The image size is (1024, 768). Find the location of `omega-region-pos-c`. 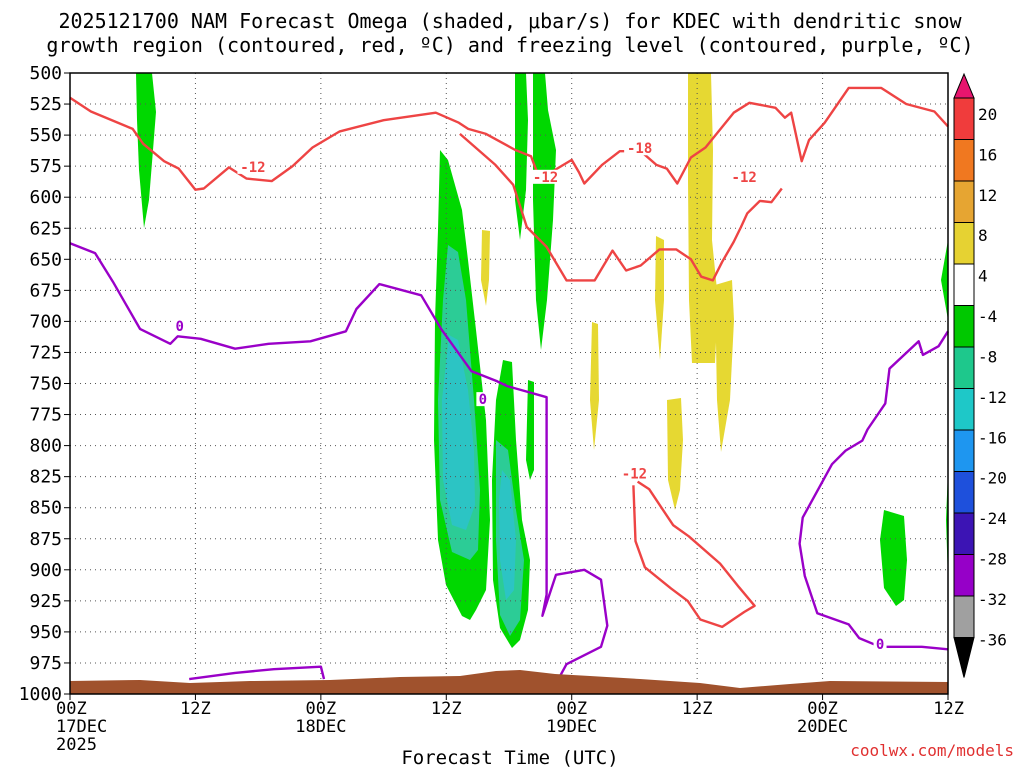

omega-region-pos-c is located at coordinates (659, 298).